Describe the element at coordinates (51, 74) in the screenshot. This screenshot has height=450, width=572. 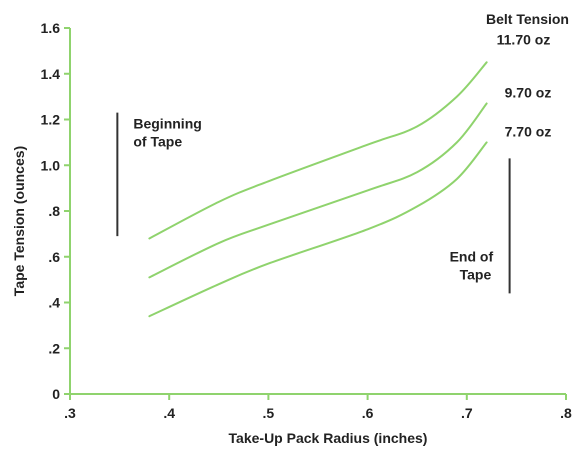
I see `y-tick-label-7: 1.4` at that location.